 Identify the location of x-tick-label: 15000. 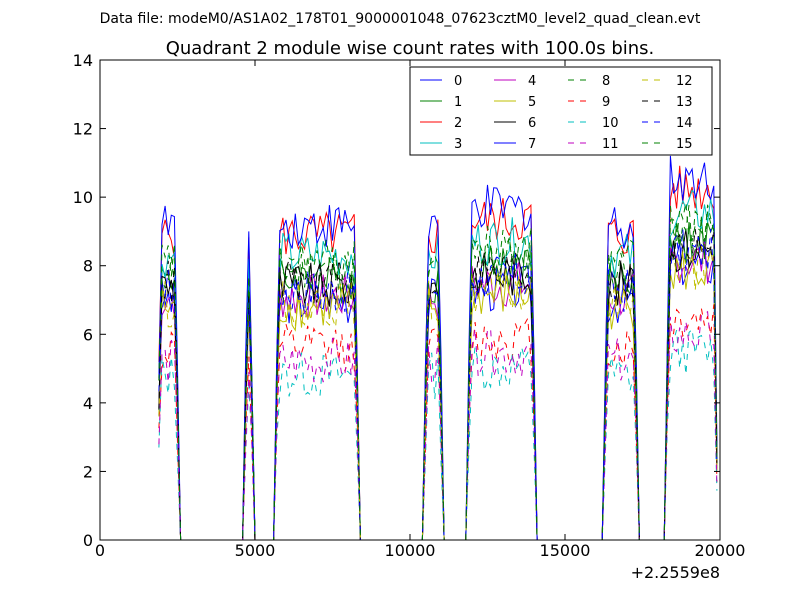
(565, 550).